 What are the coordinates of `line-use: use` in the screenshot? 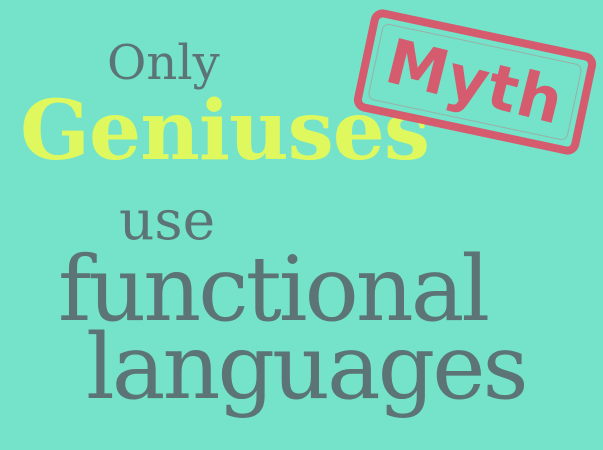 It's located at (167, 220).